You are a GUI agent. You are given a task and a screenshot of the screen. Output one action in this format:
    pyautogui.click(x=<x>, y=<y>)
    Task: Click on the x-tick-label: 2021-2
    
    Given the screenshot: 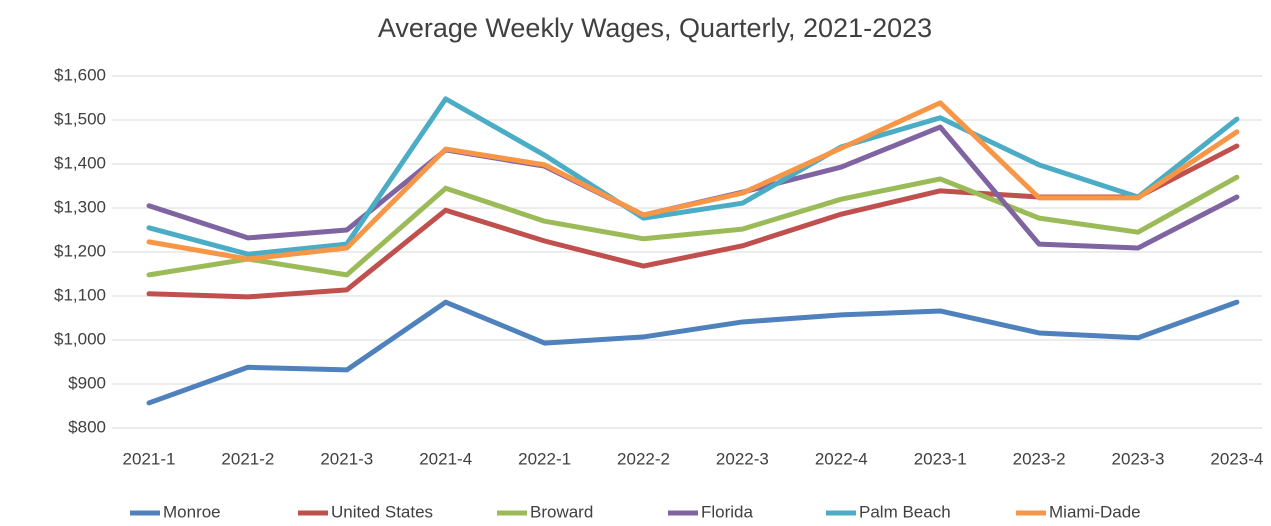 What is the action you would take?
    pyautogui.click(x=247, y=458)
    